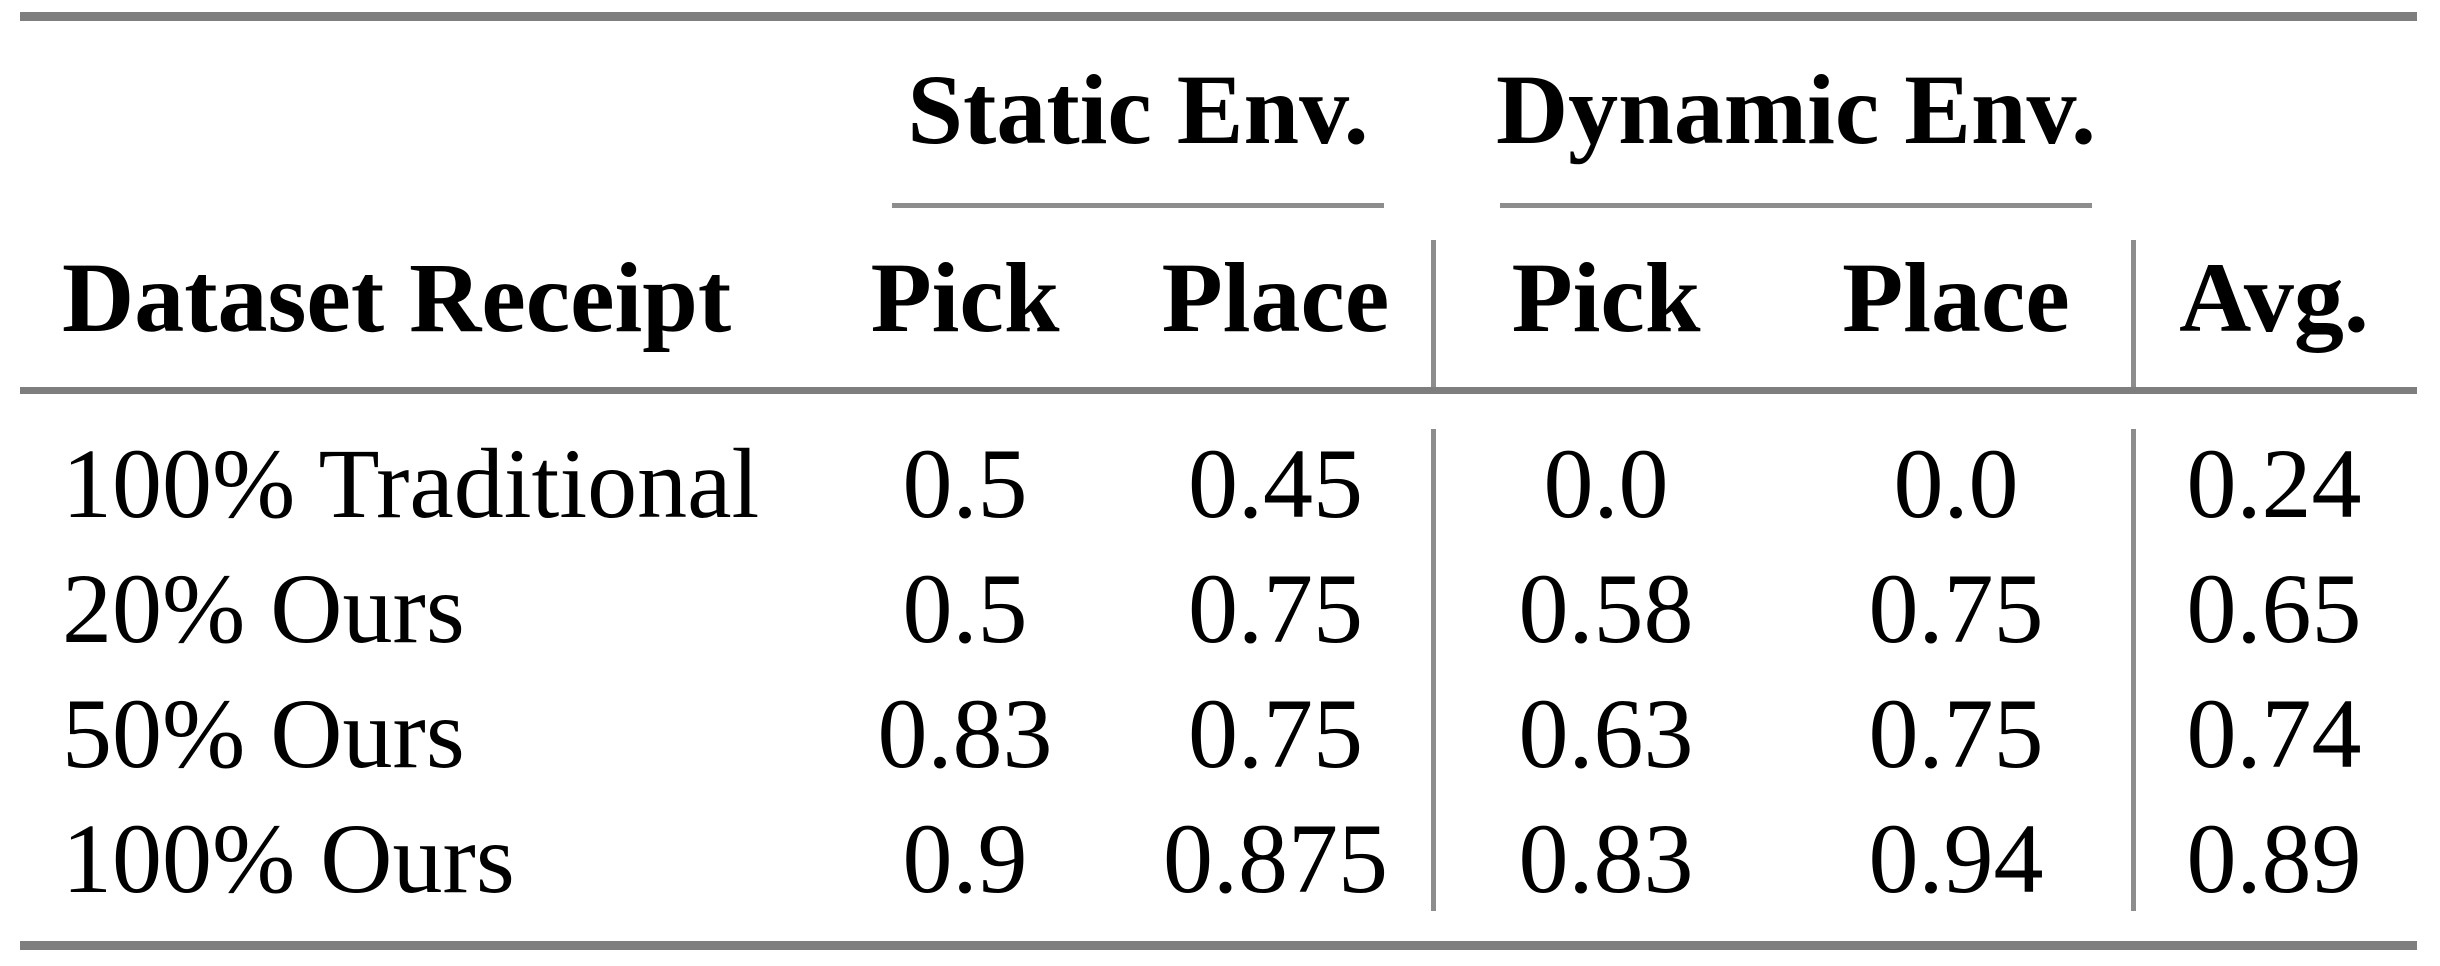 The image size is (2440, 966). Describe the element at coordinates (965, 858) in the screenshot. I see `static-pick-value: 0.9` at that location.